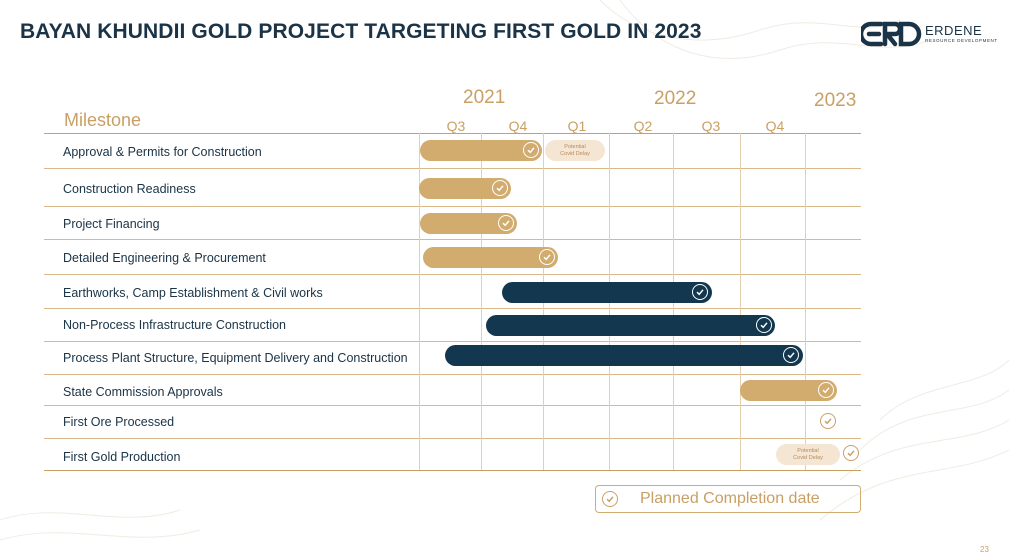 The image size is (1009, 556). What do you see at coordinates (452, 470) in the screenshot?
I see `table-bottom-rule` at bounding box center [452, 470].